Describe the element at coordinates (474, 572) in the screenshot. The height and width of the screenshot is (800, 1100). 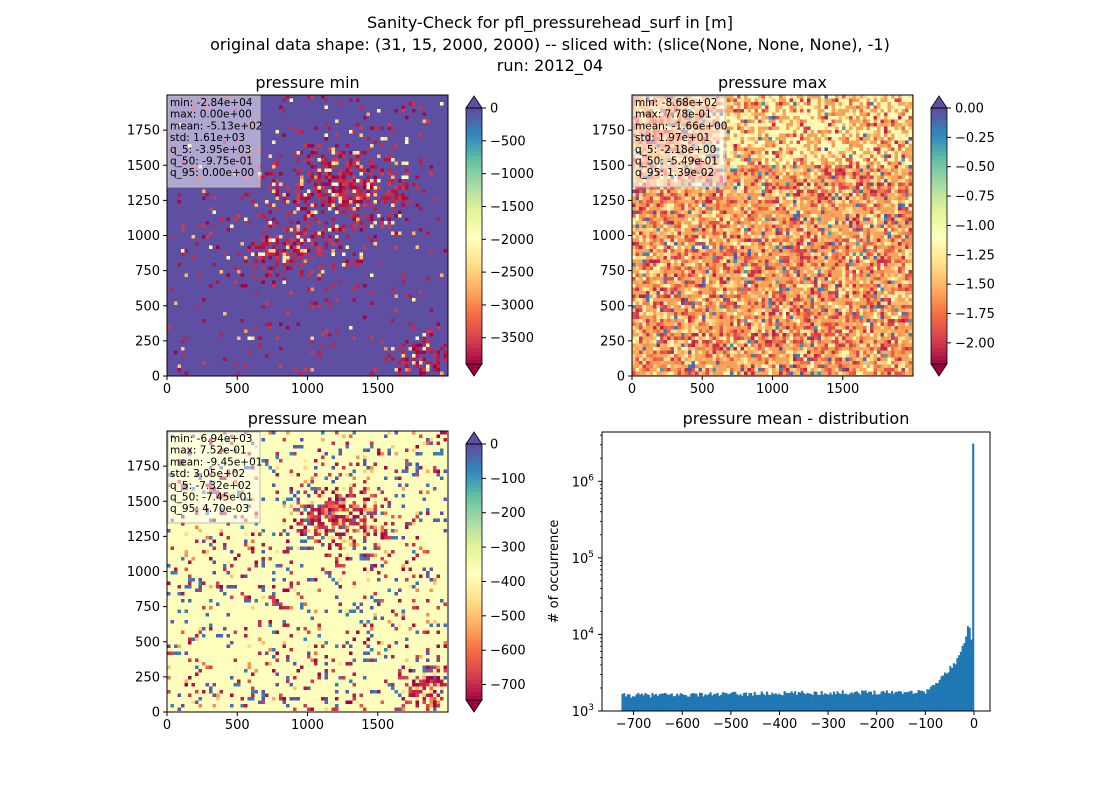
I see `colorbar-frame` at that location.